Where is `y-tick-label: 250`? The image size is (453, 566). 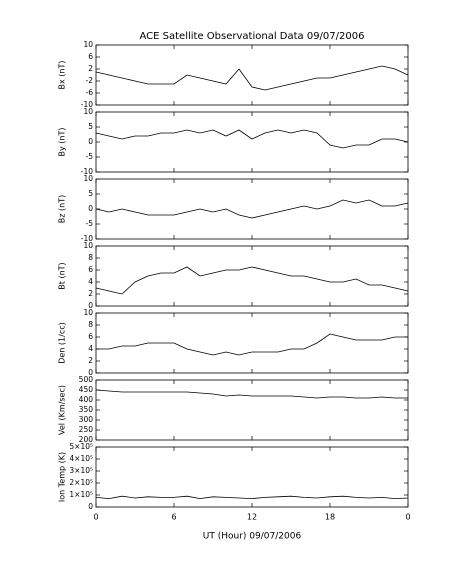
y-tick-label: 250 is located at coordinates (86, 429).